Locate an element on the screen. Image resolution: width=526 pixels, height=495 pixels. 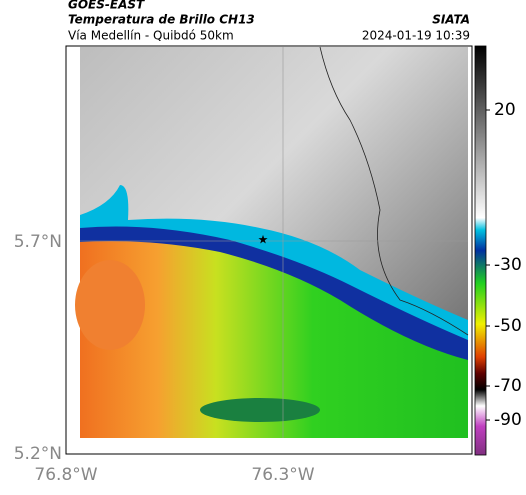
colorbar-tick-label: -90 is located at coordinates (508, 420).